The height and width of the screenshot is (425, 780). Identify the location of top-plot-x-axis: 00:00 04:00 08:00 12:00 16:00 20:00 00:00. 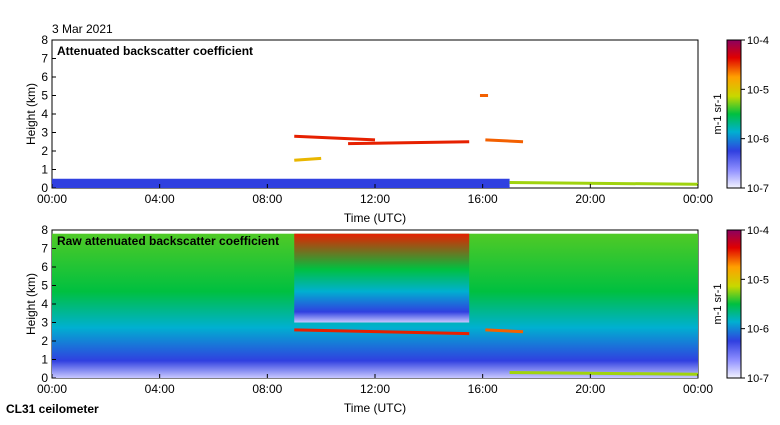
(375, 195).